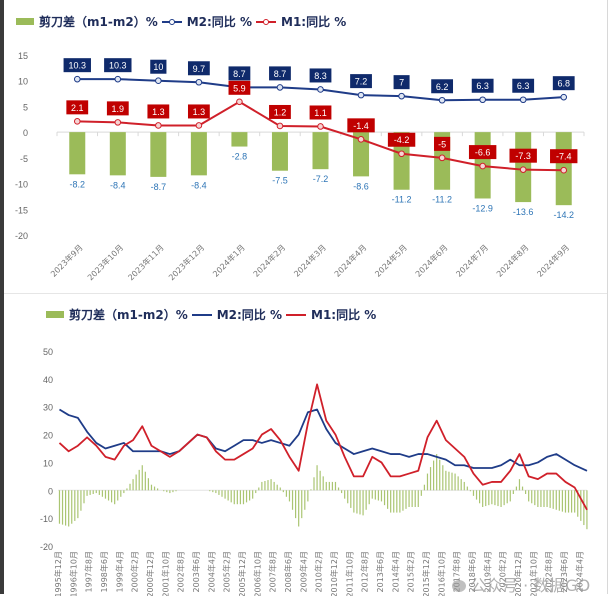 This screenshot has height=596, width=616. What do you see at coordinates (78, 184) in the screenshot?
I see `bar-data-label: -8.2` at bounding box center [78, 184].